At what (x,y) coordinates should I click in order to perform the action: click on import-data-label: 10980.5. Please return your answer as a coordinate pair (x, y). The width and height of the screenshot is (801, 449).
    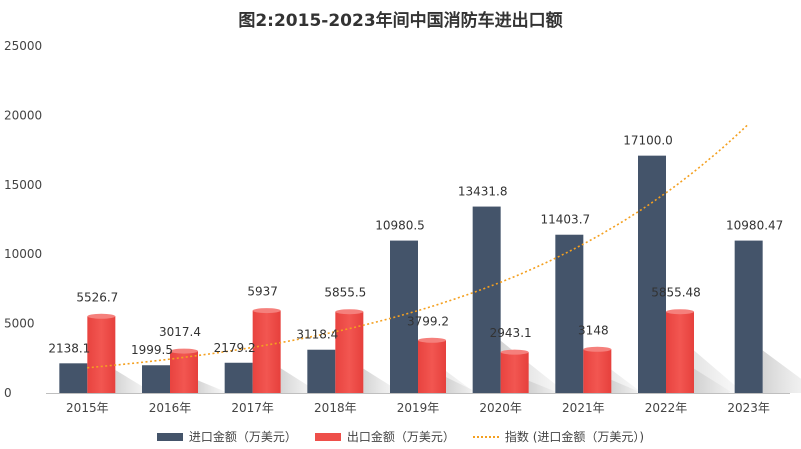
    Looking at the image, I should click on (400, 226).